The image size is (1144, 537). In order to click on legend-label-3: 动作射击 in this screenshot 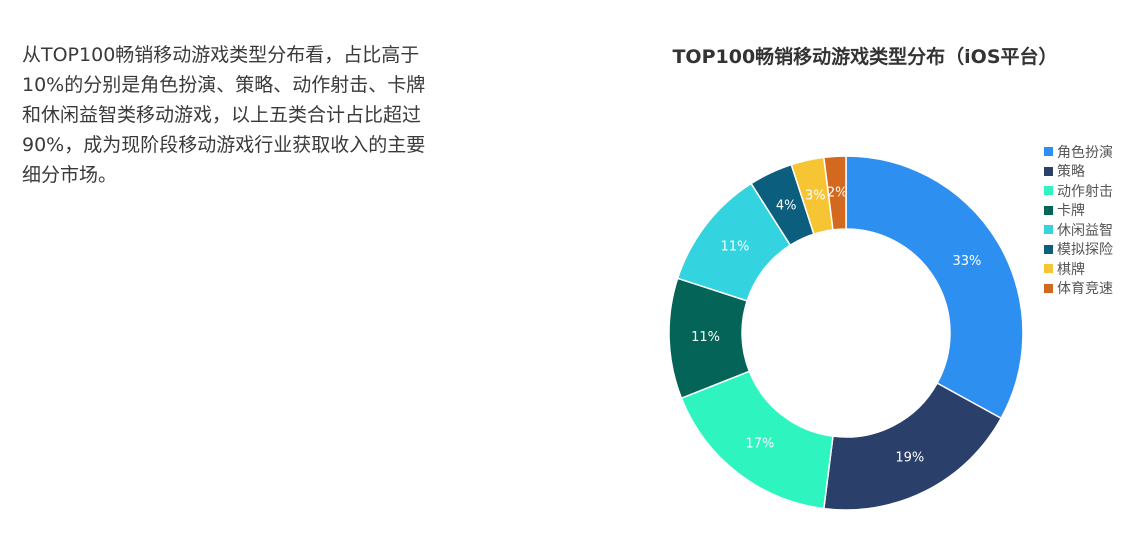, I will do `click(1085, 191)`.